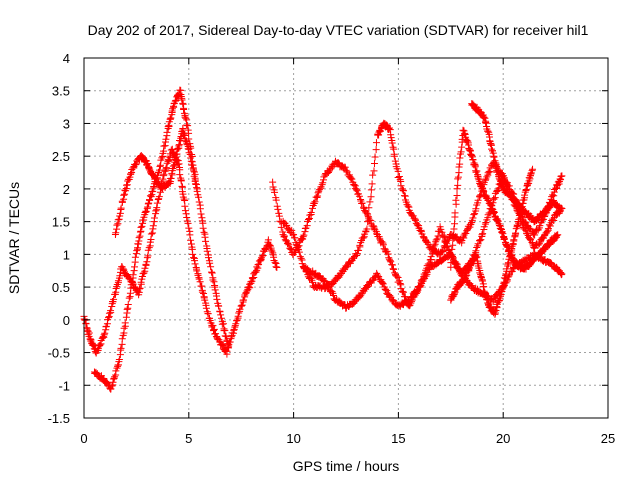 This screenshot has width=640, height=480. Describe the element at coordinates (66, 254) in the screenshot. I see `y-tick-label: 1` at that location.